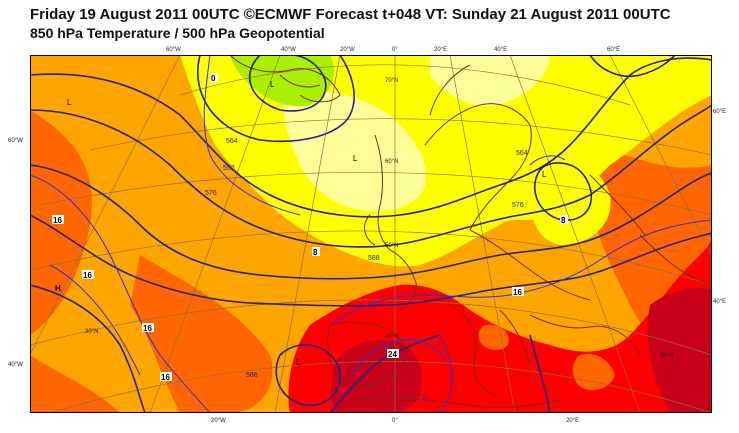 Image resolution: width=739 pixels, height=433 pixels. What do you see at coordinates (441, 50) in the screenshot?
I see `lon-label-top: 20°E` at bounding box center [441, 50].